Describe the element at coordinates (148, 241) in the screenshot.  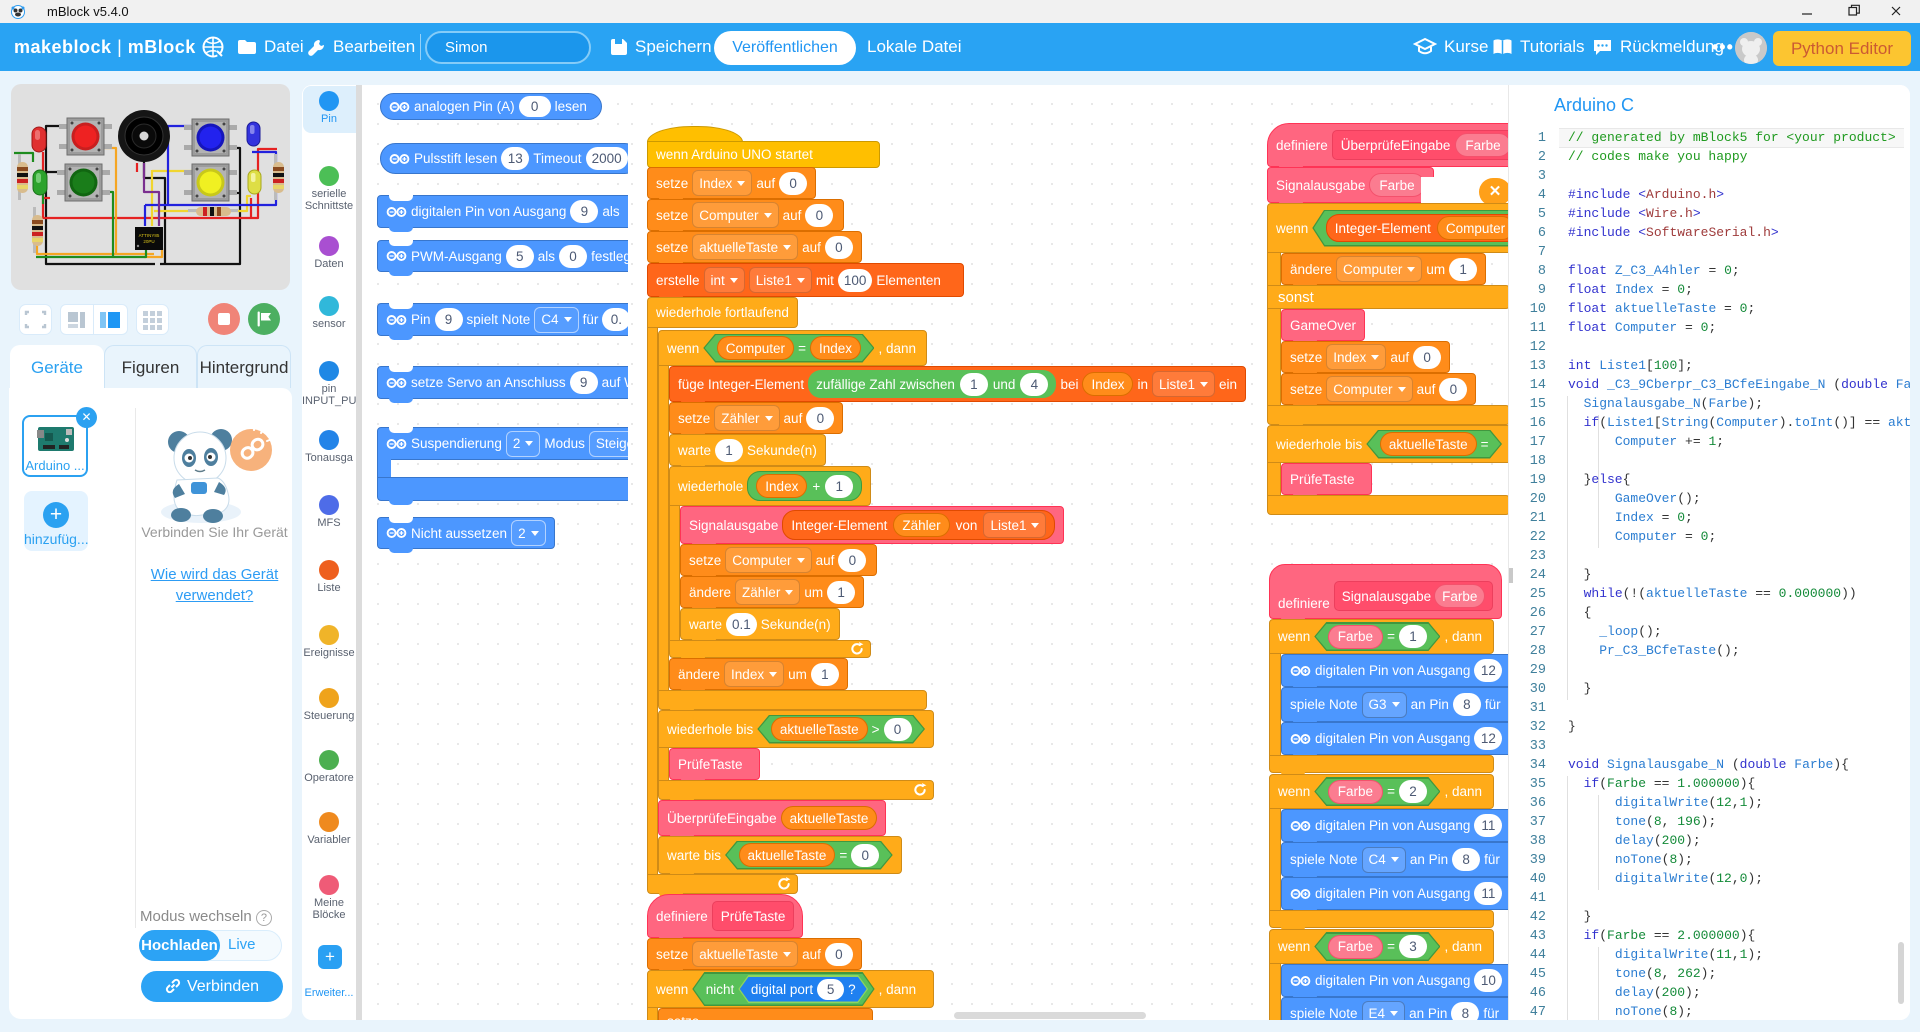
I see `svg-text: 20PU` at that location.